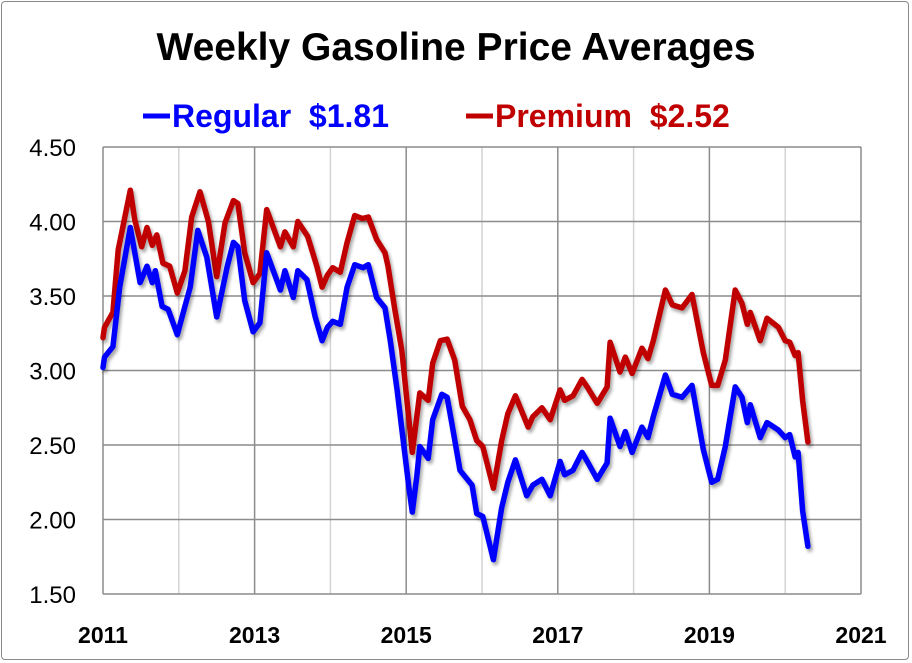  What do you see at coordinates (455, 47) in the screenshot?
I see `chart-title: Weekly Gasoline Price Averages` at bounding box center [455, 47].